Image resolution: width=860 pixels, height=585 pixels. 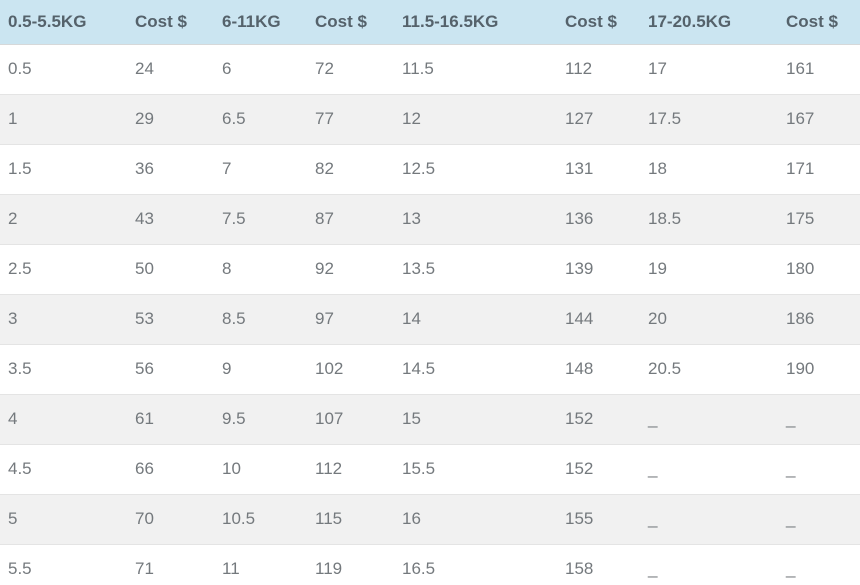 What do you see at coordinates (819, 118) in the screenshot?
I see `table-cell: 167` at bounding box center [819, 118].